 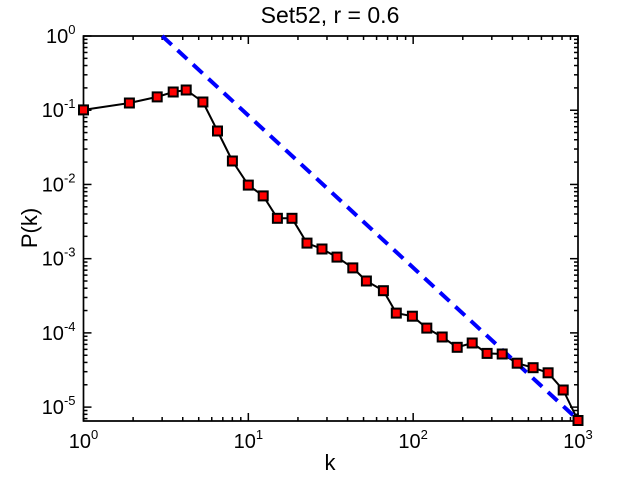 I want to click on y-tick-label: 10⁻⁵, so click(x=59, y=406).